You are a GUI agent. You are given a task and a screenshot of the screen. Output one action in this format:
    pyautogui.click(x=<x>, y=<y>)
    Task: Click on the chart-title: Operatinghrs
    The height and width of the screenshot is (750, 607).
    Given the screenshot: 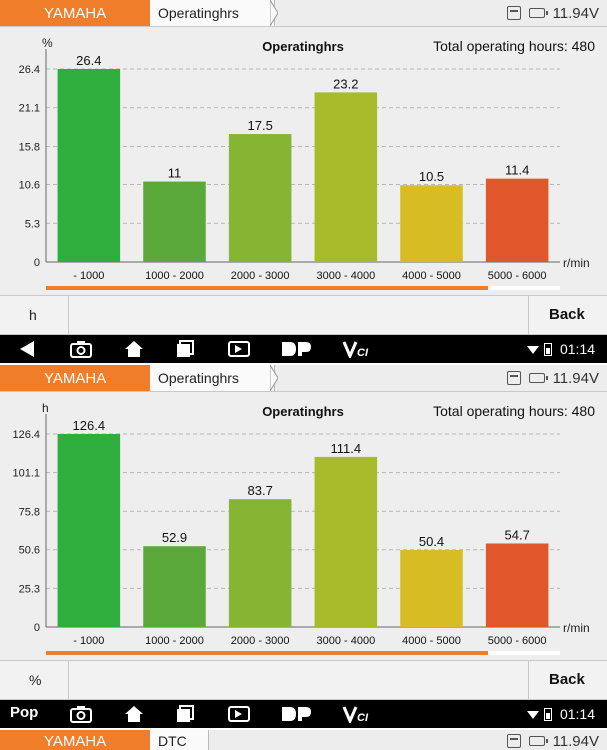 What is the action you would take?
    pyautogui.click(x=303, y=46)
    